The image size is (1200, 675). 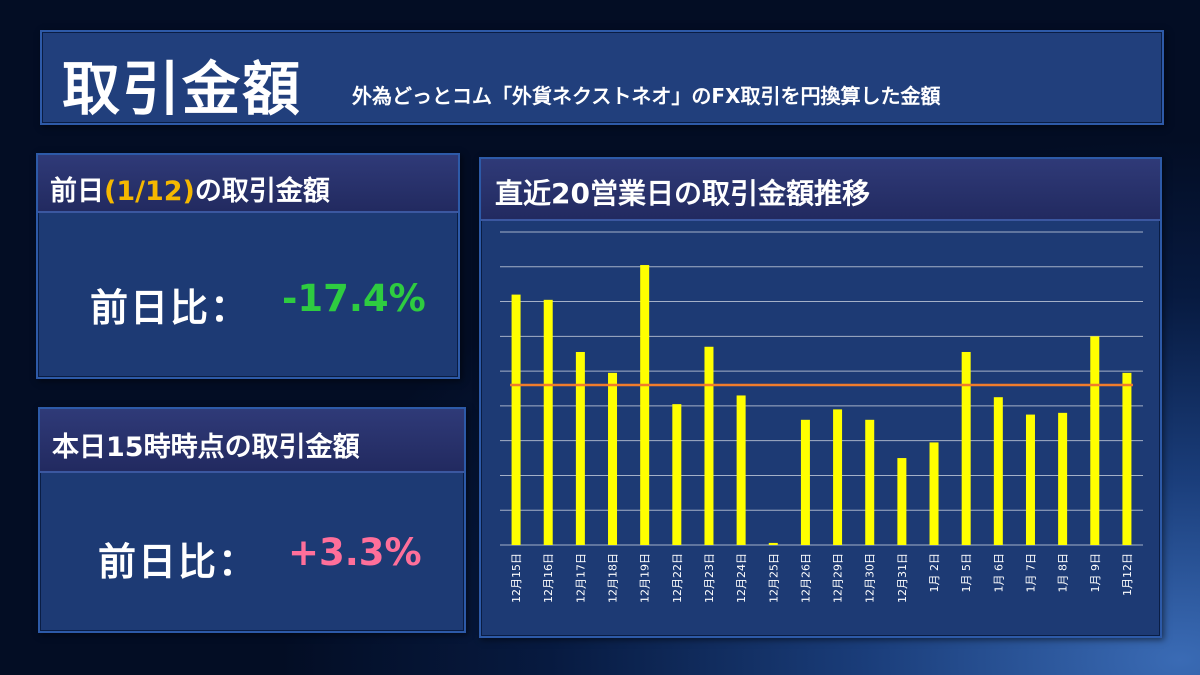 What do you see at coordinates (77, 191) in the screenshot?
I see `prev-day-title-prefix: 前日` at bounding box center [77, 191].